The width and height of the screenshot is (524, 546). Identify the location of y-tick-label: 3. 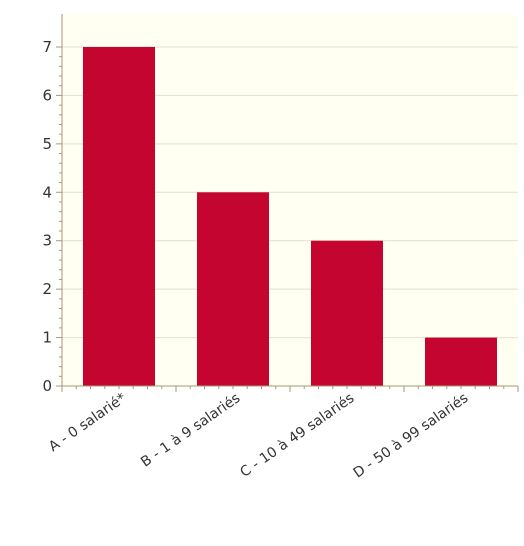
(47, 241).